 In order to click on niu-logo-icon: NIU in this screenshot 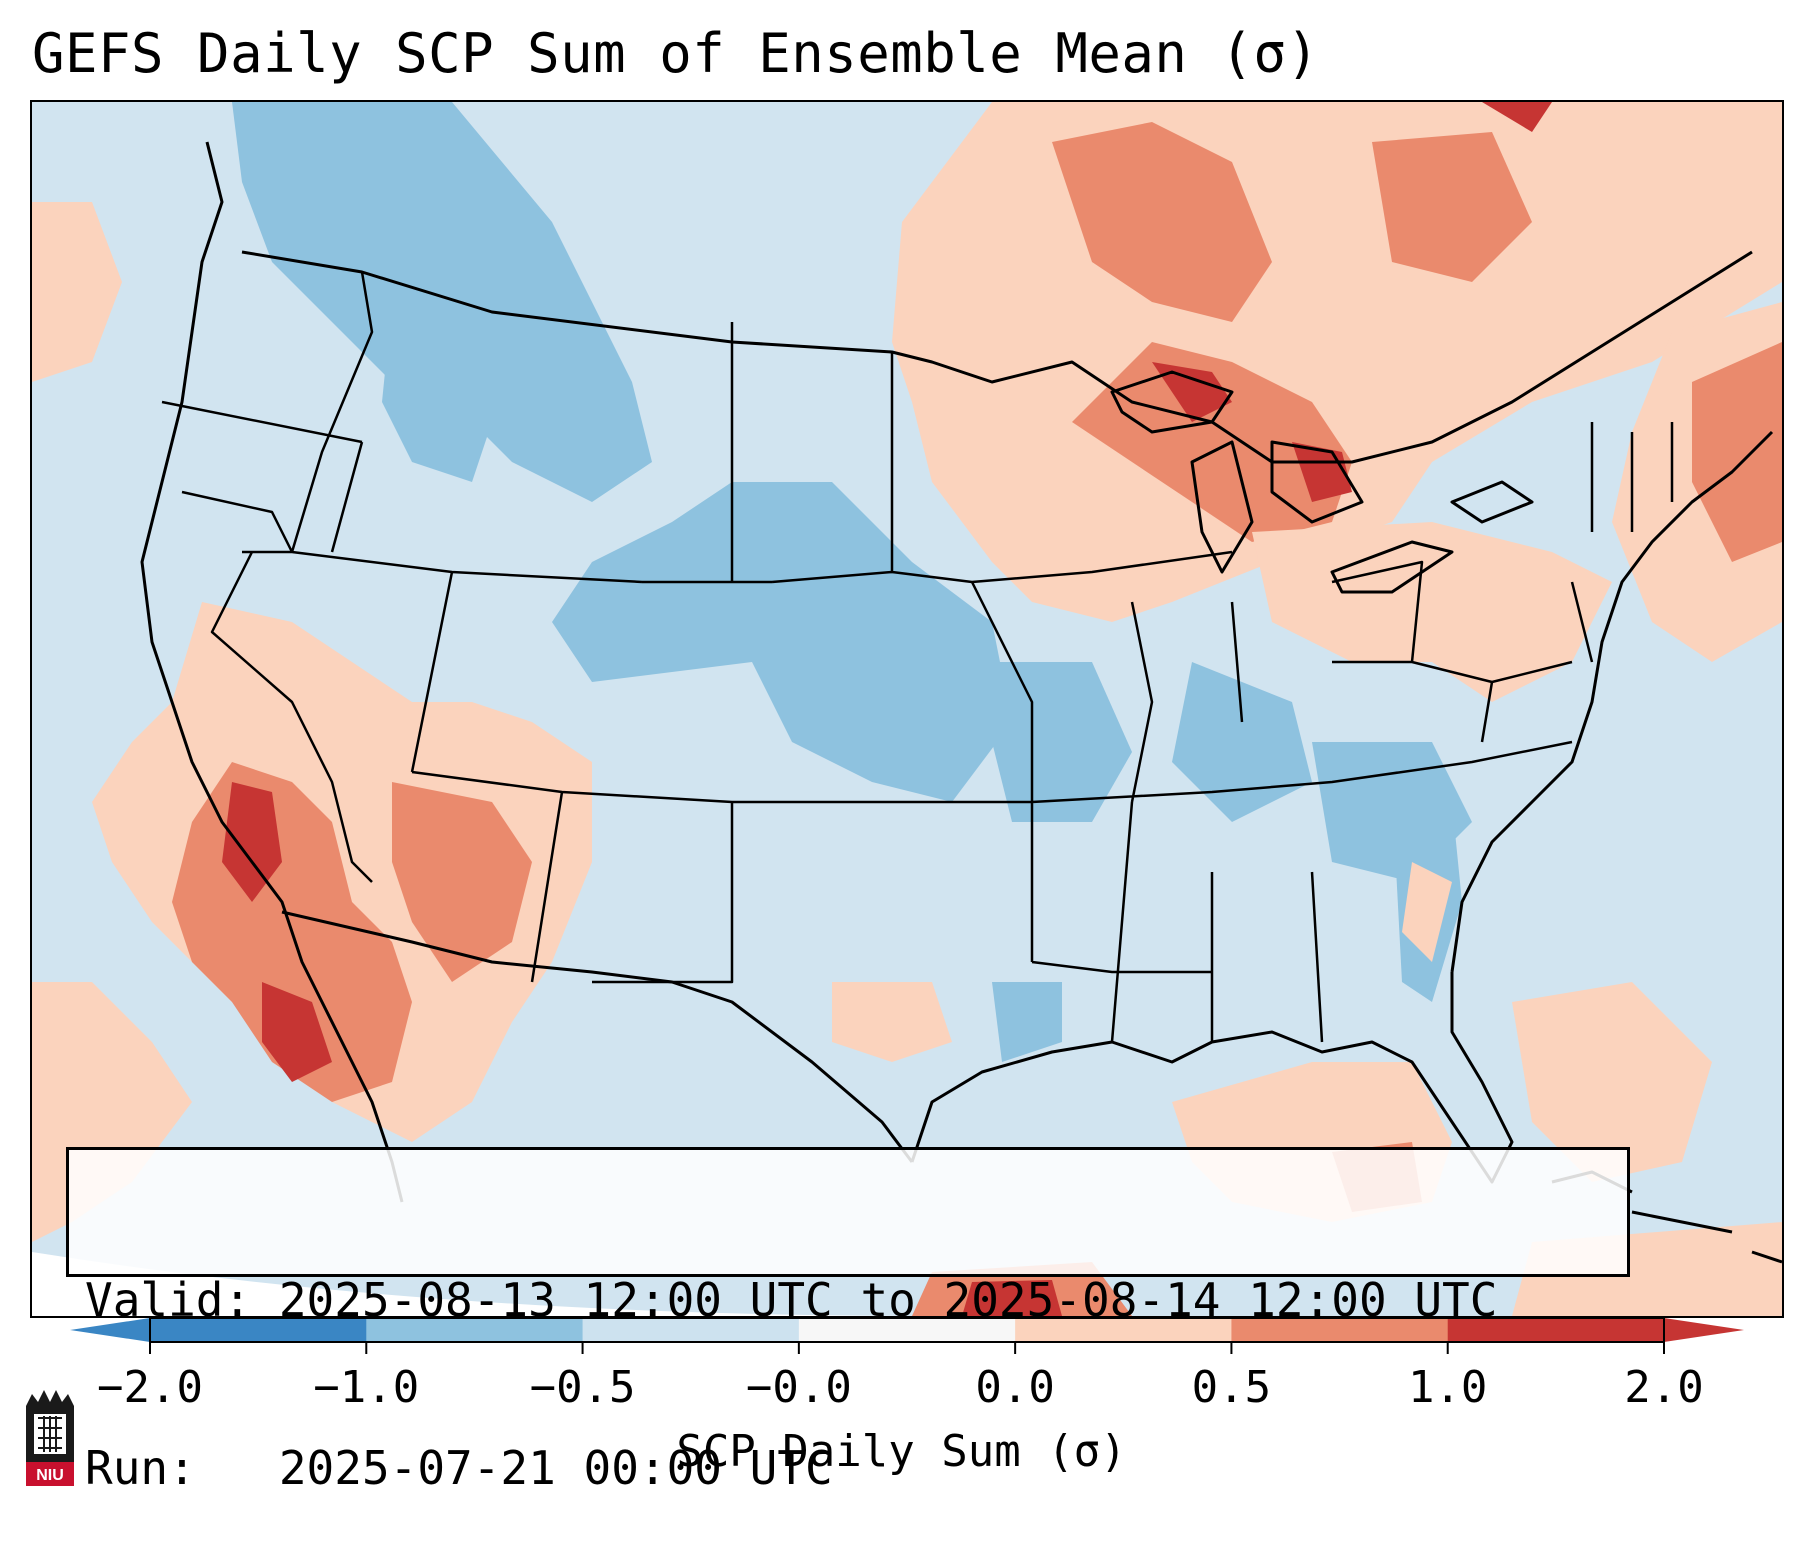, I will do `click(50, 1438)`.